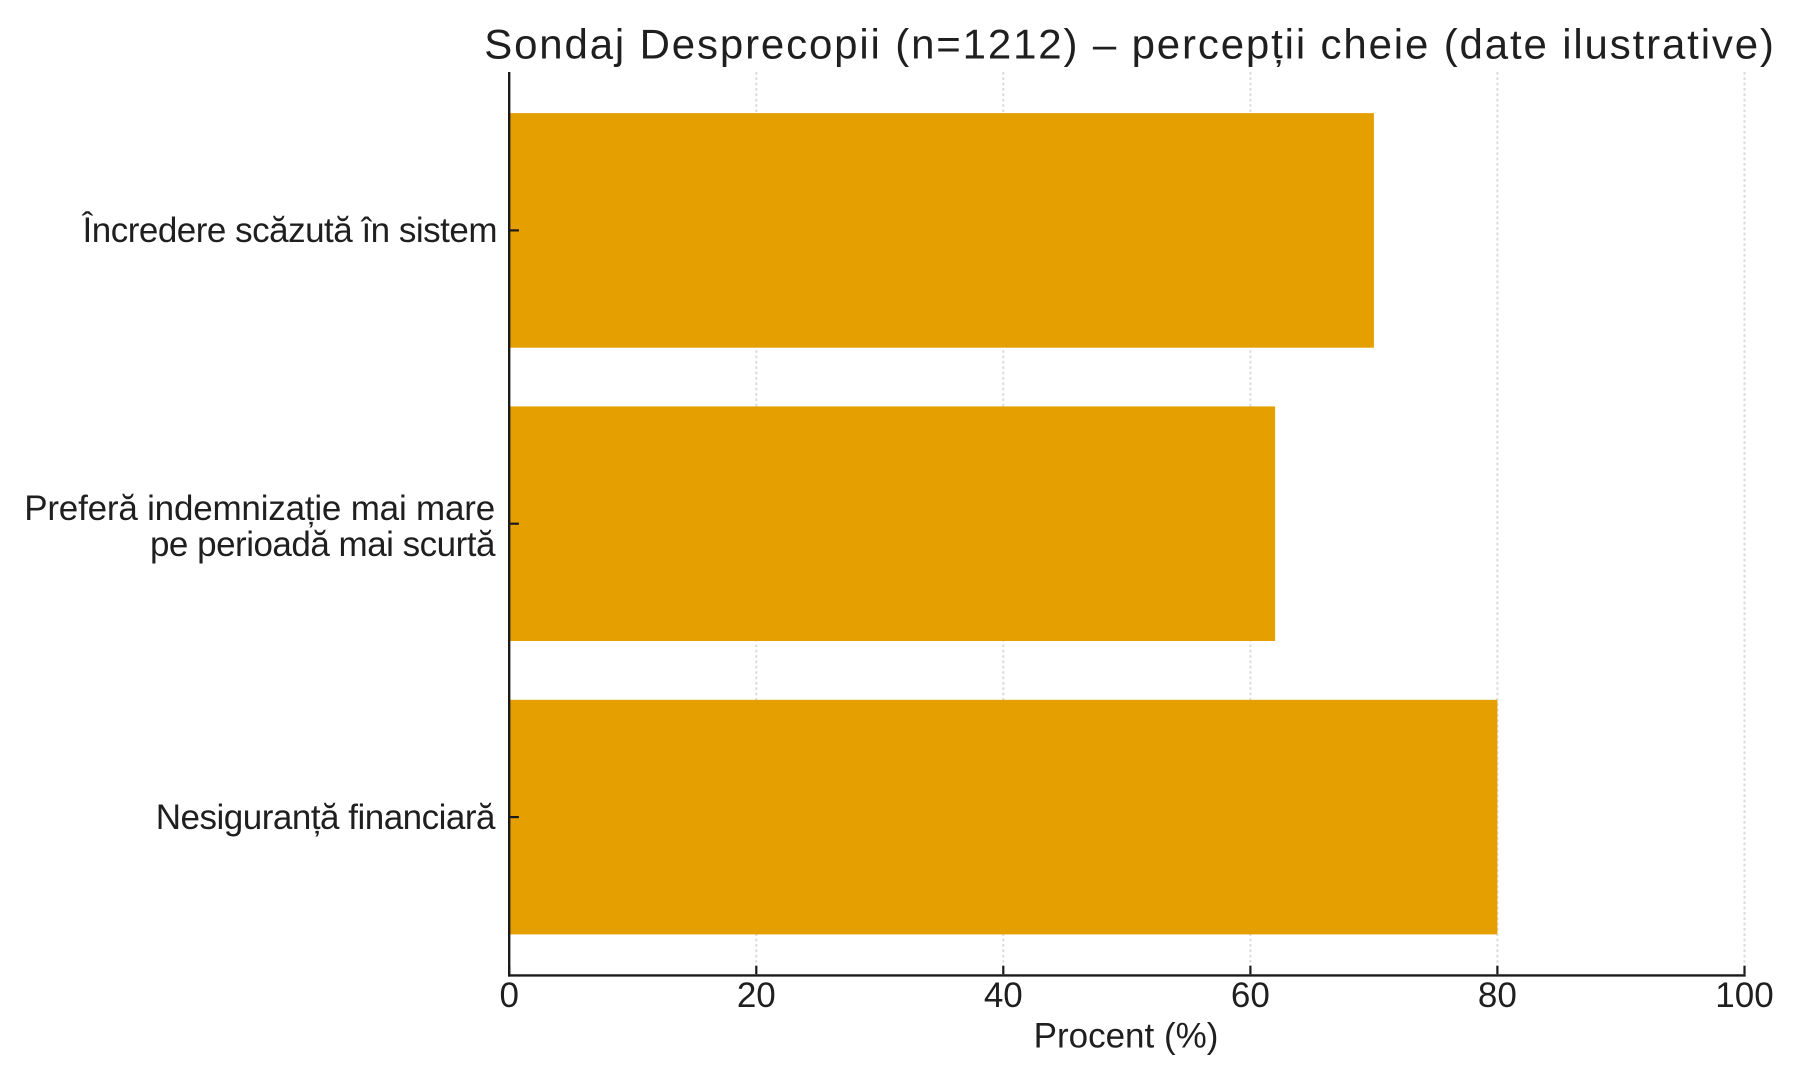 The width and height of the screenshot is (1800, 1080). What do you see at coordinates (326, 817) in the screenshot?
I see `svg-text: Nesiguranță financiară` at bounding box center [326, 817].